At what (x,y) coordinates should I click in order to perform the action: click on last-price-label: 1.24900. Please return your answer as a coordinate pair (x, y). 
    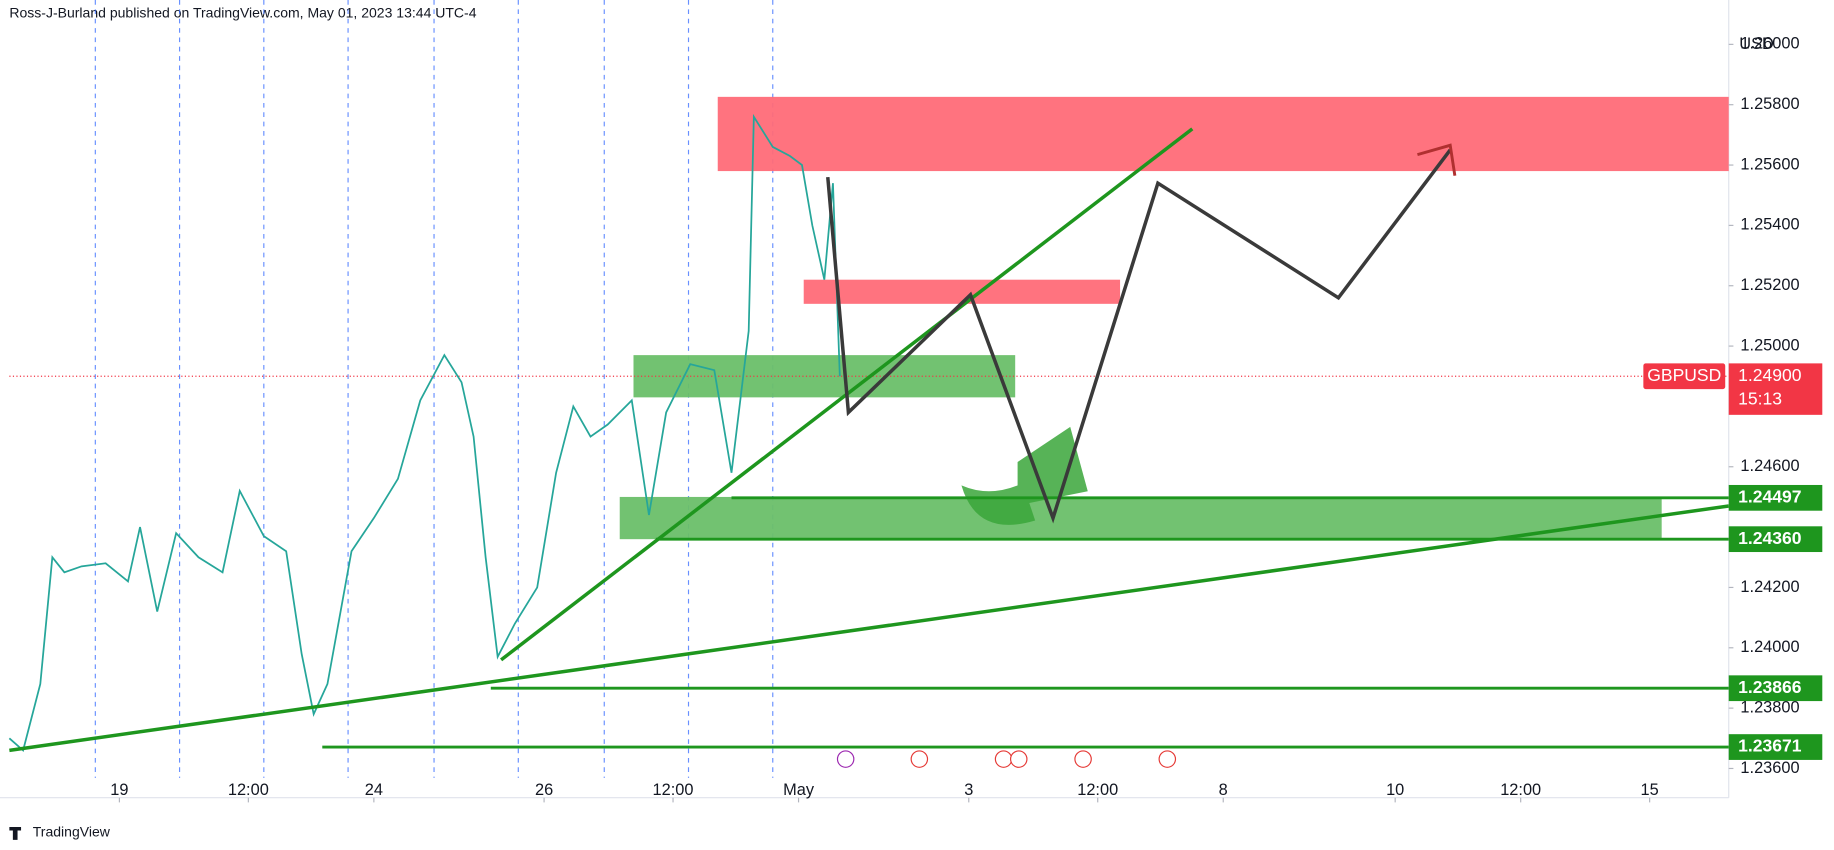
    Looking at the image, I should click on (1770, 375).